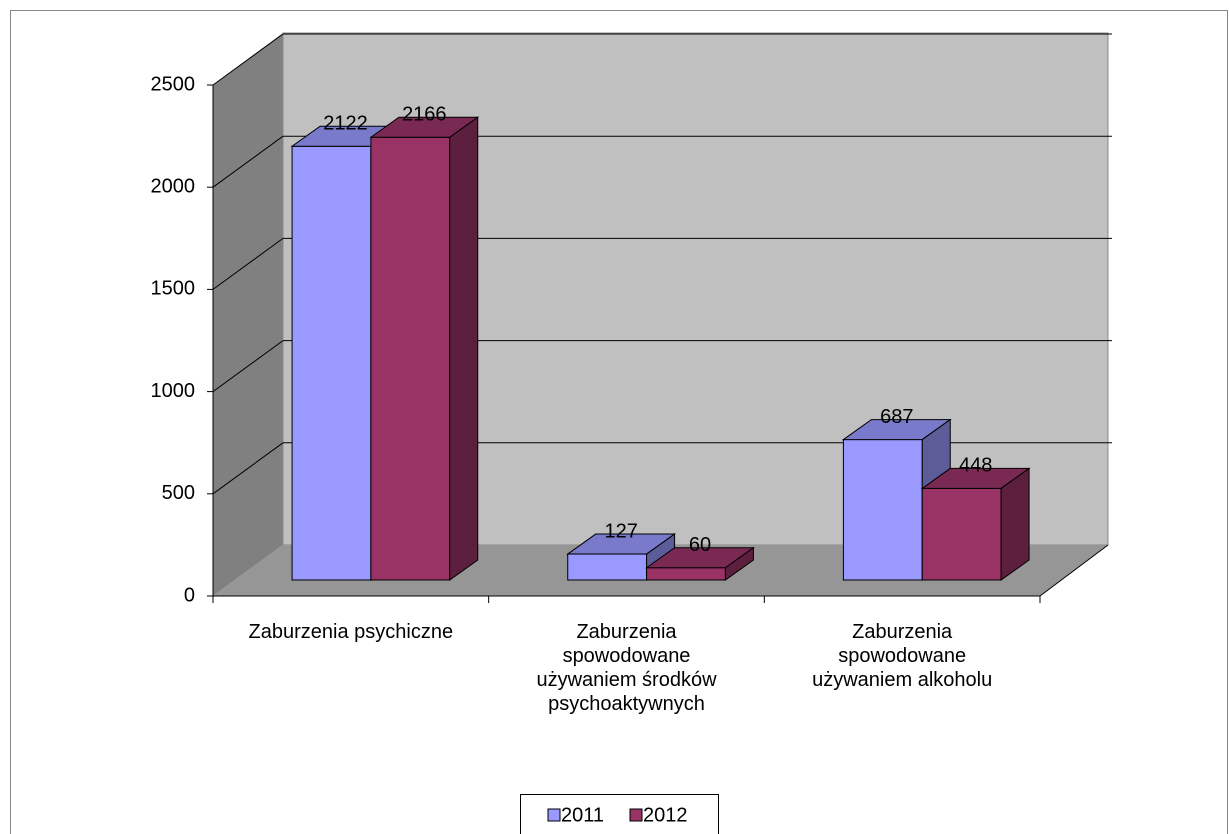  I want to click on y-tick-label: 0, so click(189, 595).